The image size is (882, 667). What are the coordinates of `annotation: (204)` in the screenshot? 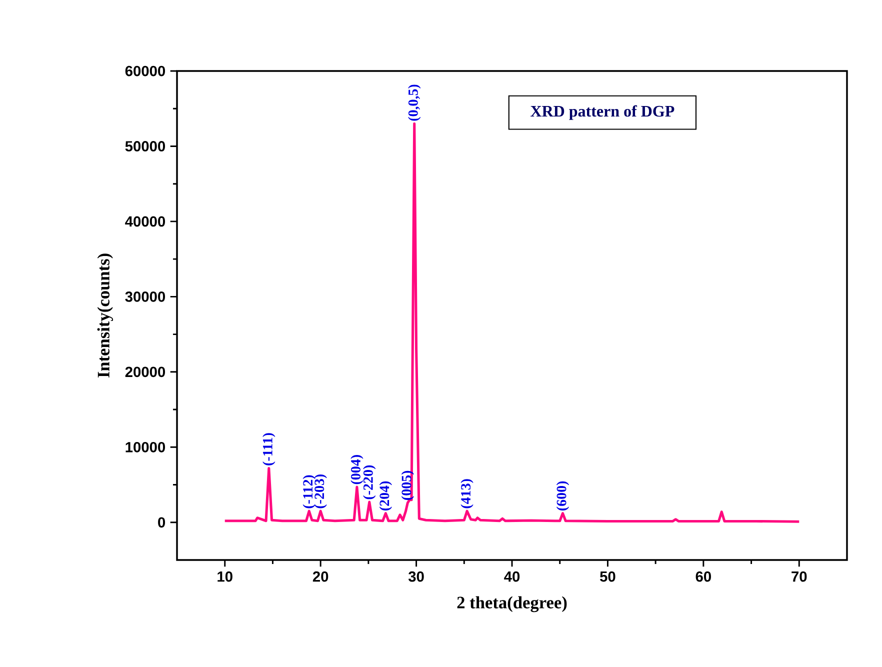 It's located at (385, 495).